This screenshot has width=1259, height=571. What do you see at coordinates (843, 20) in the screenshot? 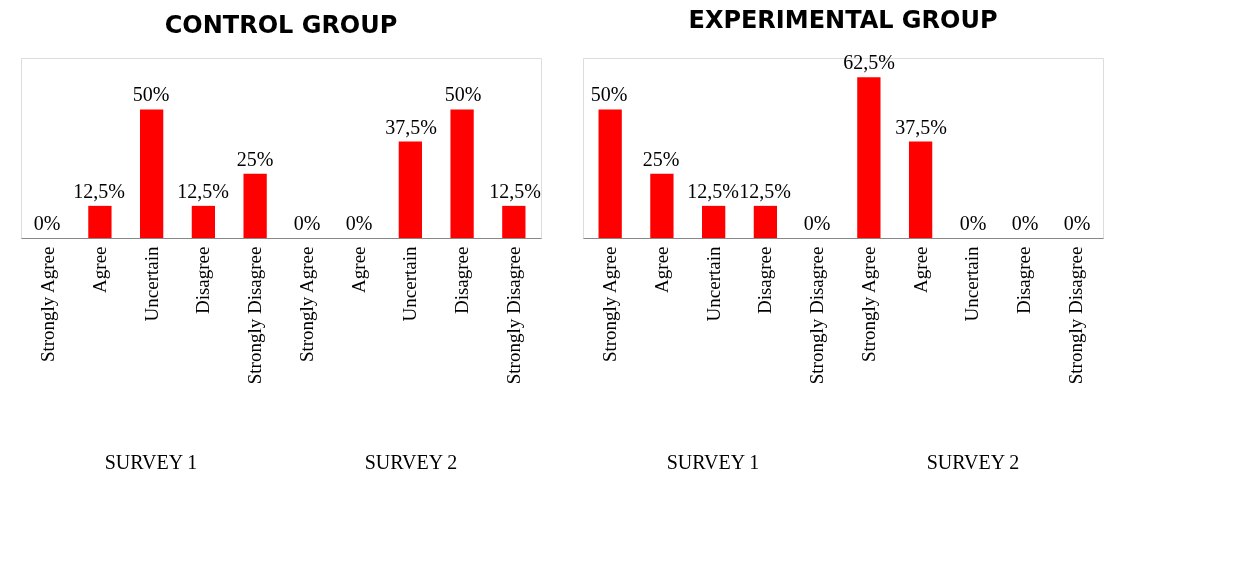
I see `chart-title: EXPERIMENTAL GROUP` at bounding box center [843, 20].